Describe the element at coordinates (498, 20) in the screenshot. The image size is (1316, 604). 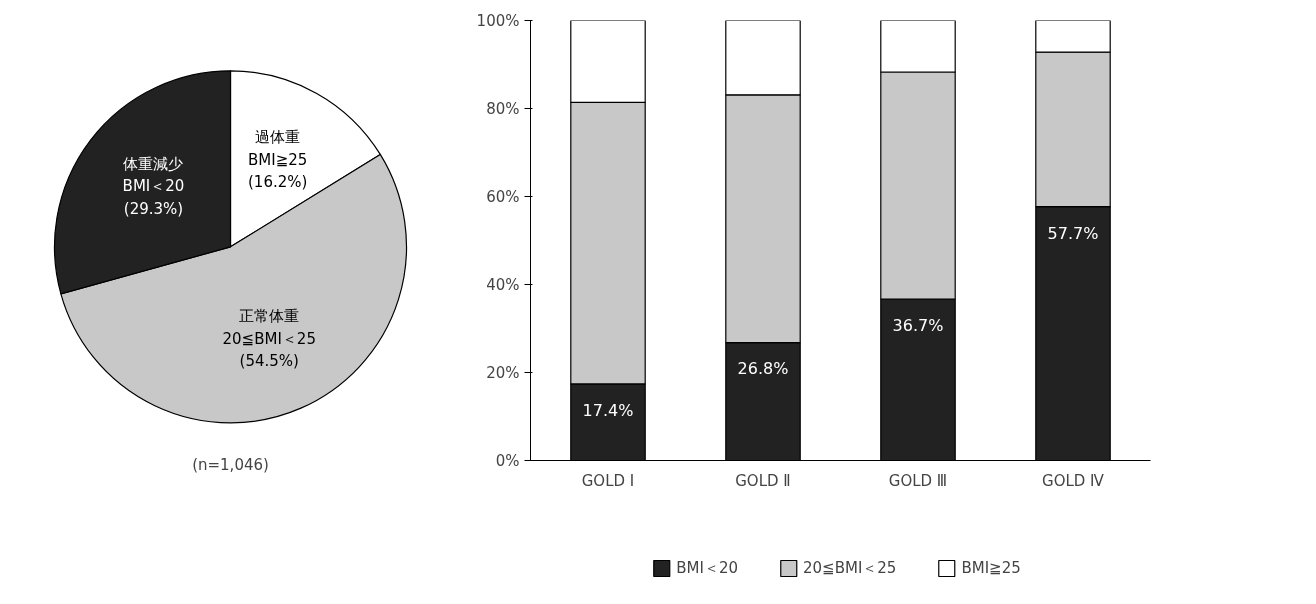
I see `y-tick-label: 100%` at that location.